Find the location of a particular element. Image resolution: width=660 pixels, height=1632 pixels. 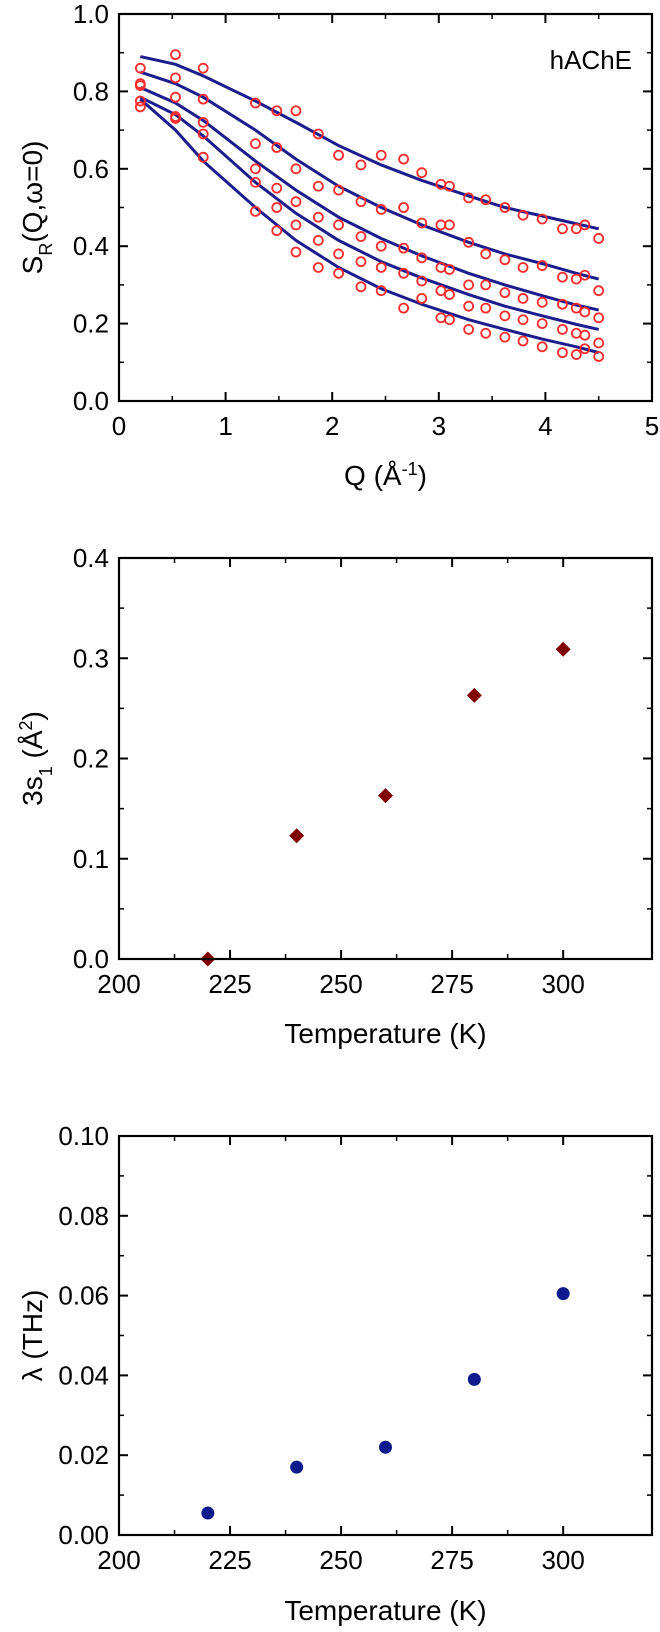

y-tick-label: 0.0 is located at coordinates (91, 401).